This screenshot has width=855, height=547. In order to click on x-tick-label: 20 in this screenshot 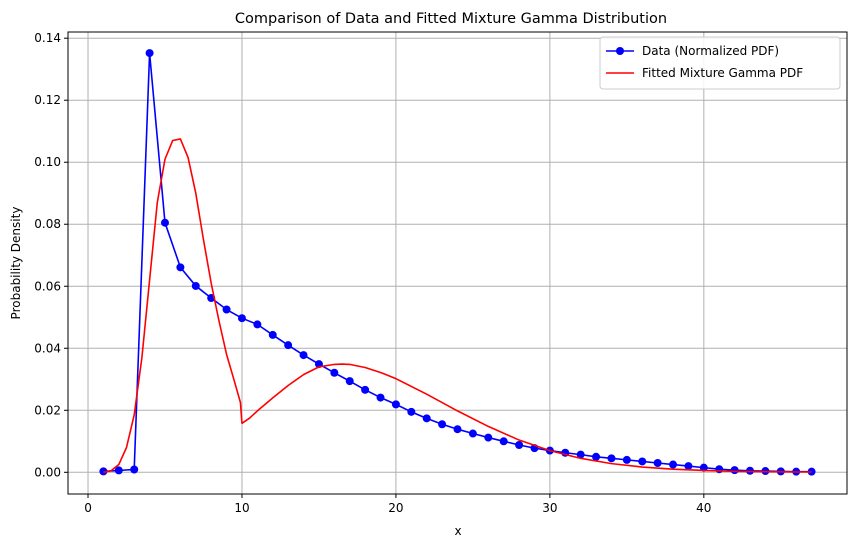, I will do `click(395, 508)`.